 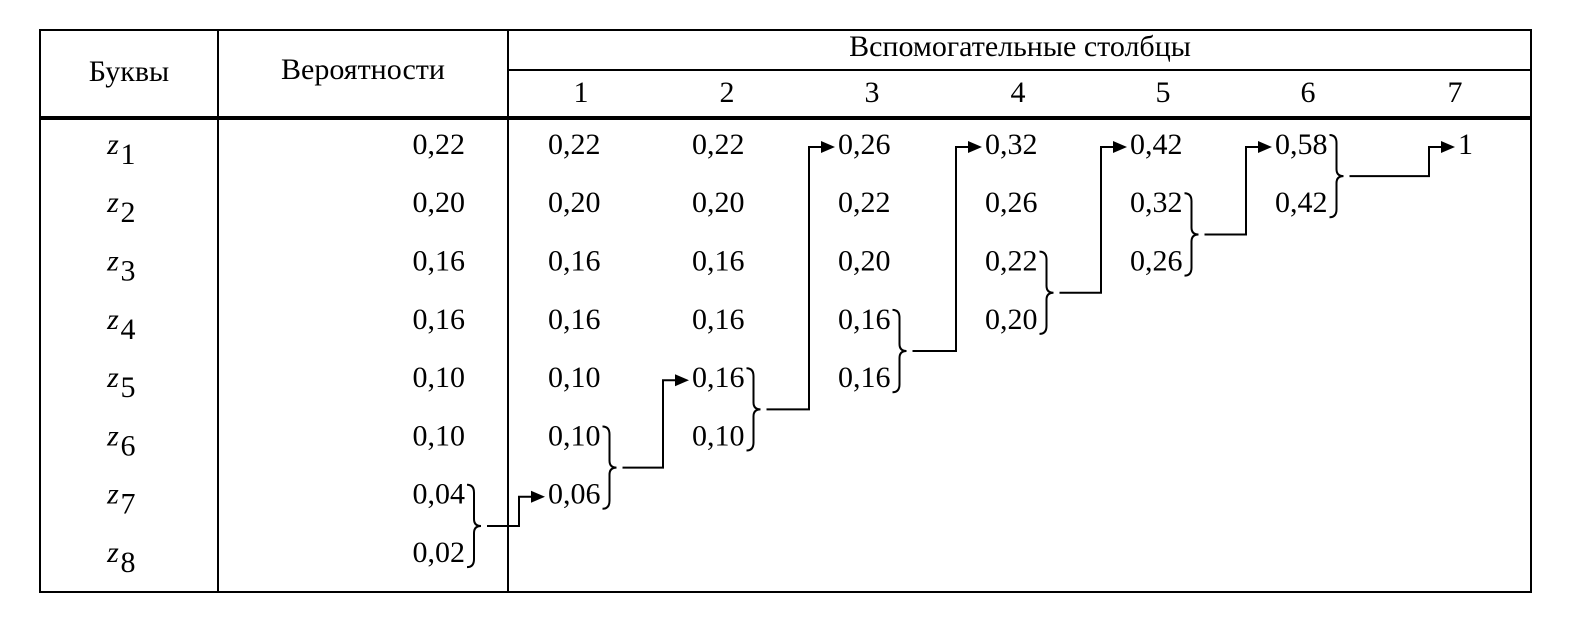 I want to click on column-number: 1, so click(x=581, y=92).